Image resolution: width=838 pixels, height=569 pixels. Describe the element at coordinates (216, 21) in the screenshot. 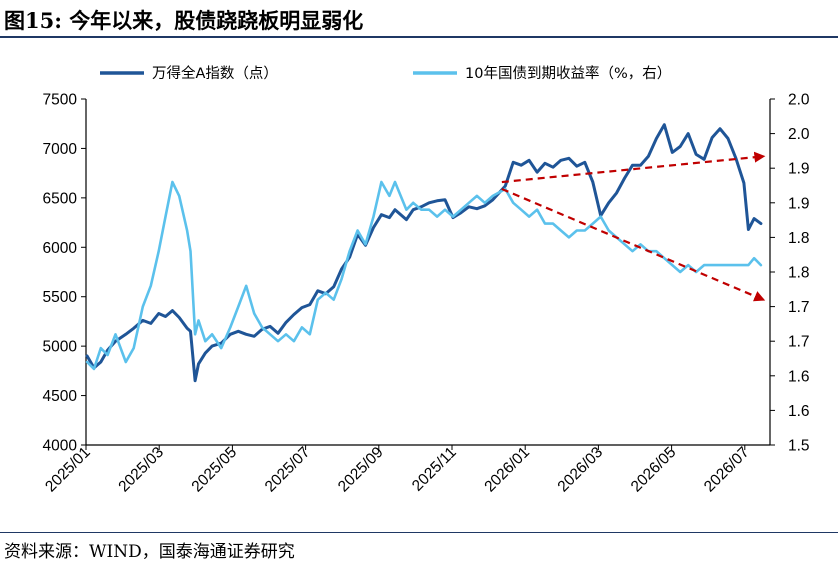

I see `figure-title-text: 今年以来，股债跷跷板明显弱化` at that location.